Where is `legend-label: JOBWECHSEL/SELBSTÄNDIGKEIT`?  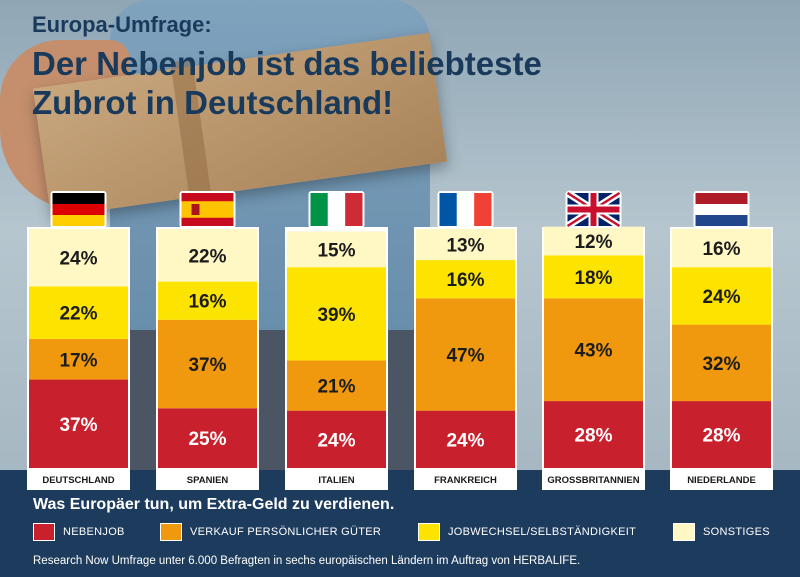 legend-label: JOBWECHSEL/SELBSTÄNDIGKEIT is located at coordinates (542, 532).